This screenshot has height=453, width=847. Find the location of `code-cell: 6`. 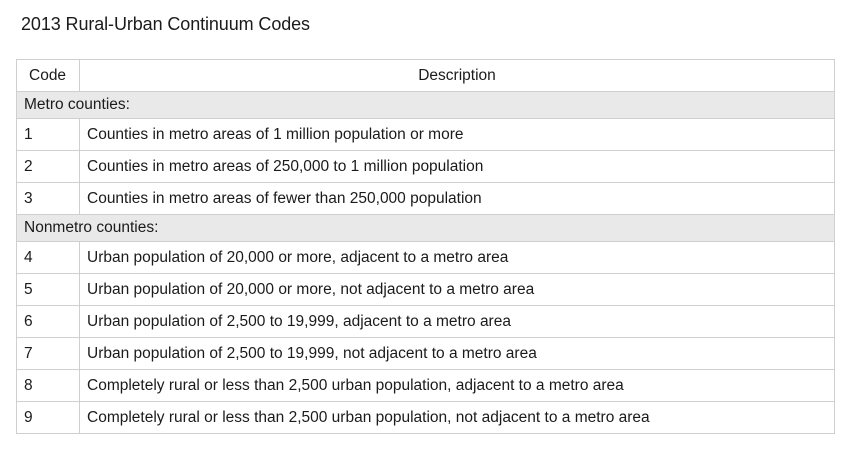

code-cell: 6 is located at coordinates (48, 321).